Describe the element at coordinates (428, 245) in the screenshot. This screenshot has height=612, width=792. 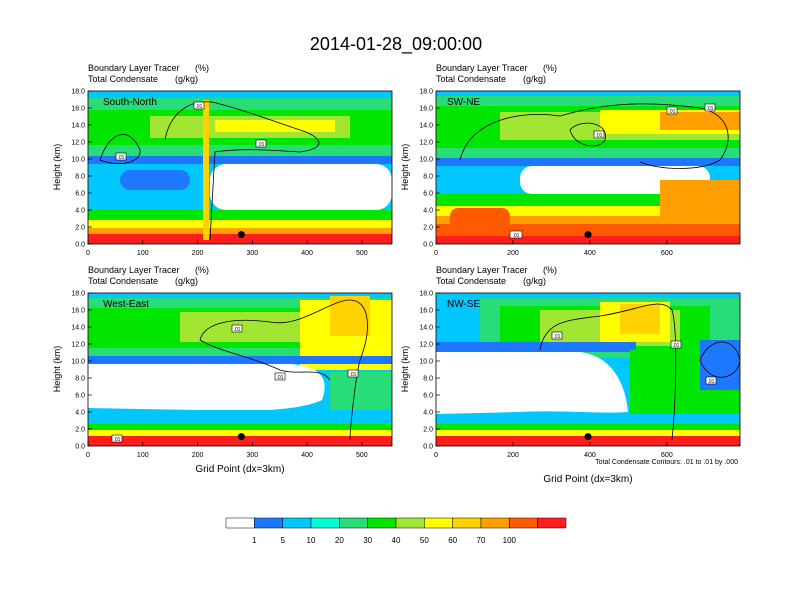
I see `y-tick-label: 0.0` at that location.